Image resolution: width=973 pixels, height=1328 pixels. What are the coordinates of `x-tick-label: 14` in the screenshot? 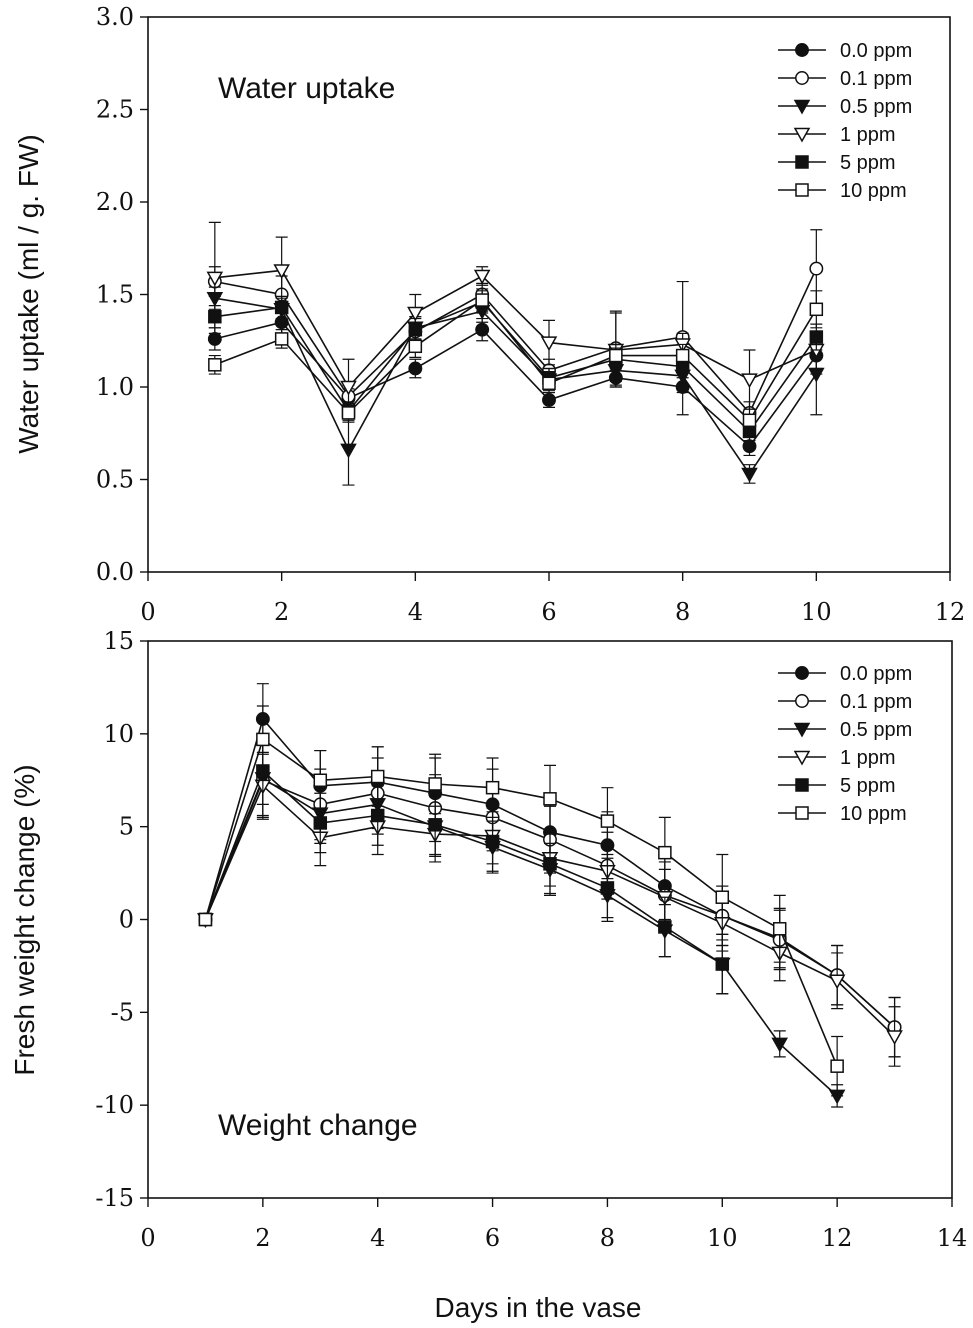 It's located at (952, 1238).